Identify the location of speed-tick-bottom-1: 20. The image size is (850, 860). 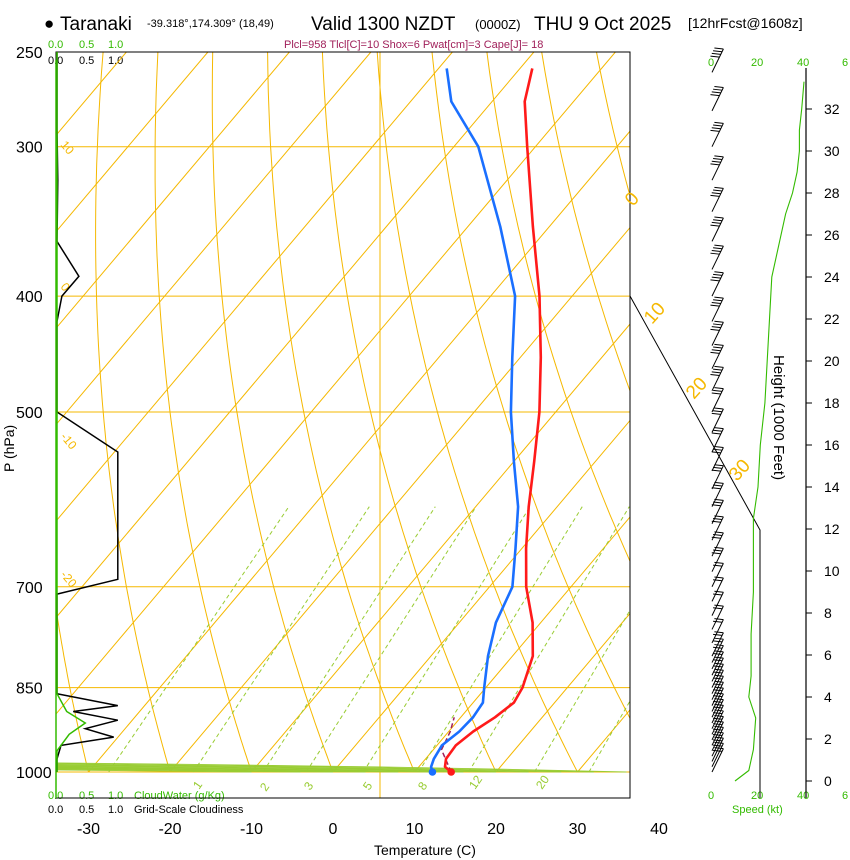
(757, 796).